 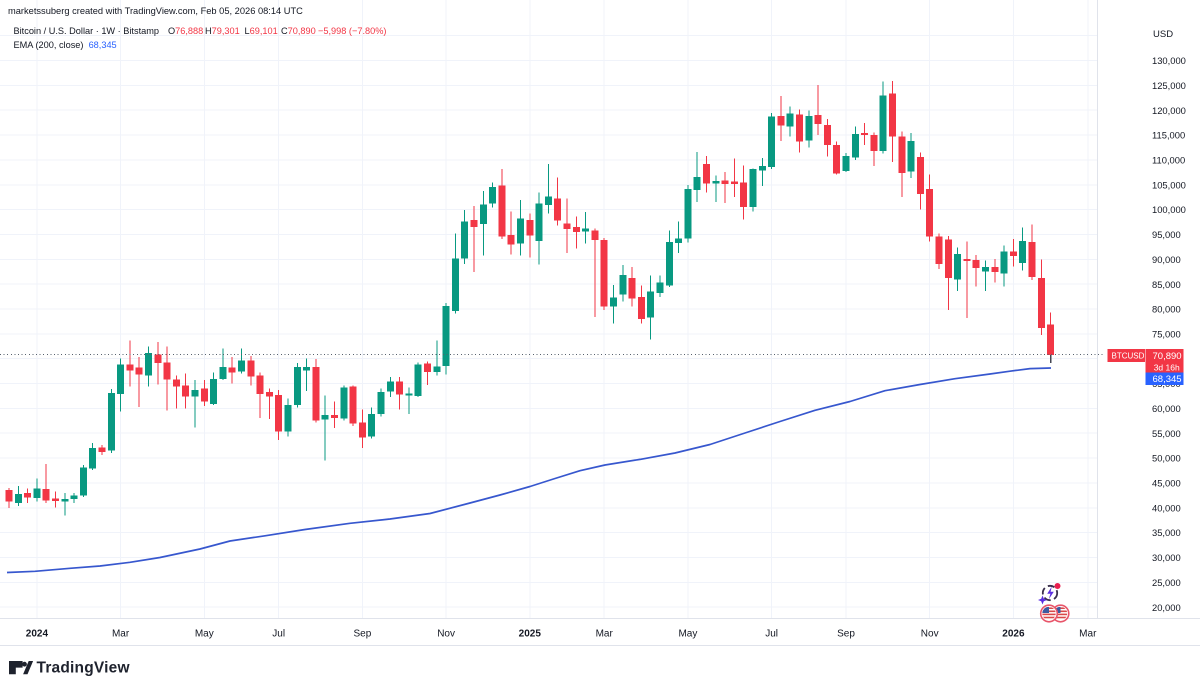 I want to click on svg-text: 90,000, so click(x=1166, y=259).